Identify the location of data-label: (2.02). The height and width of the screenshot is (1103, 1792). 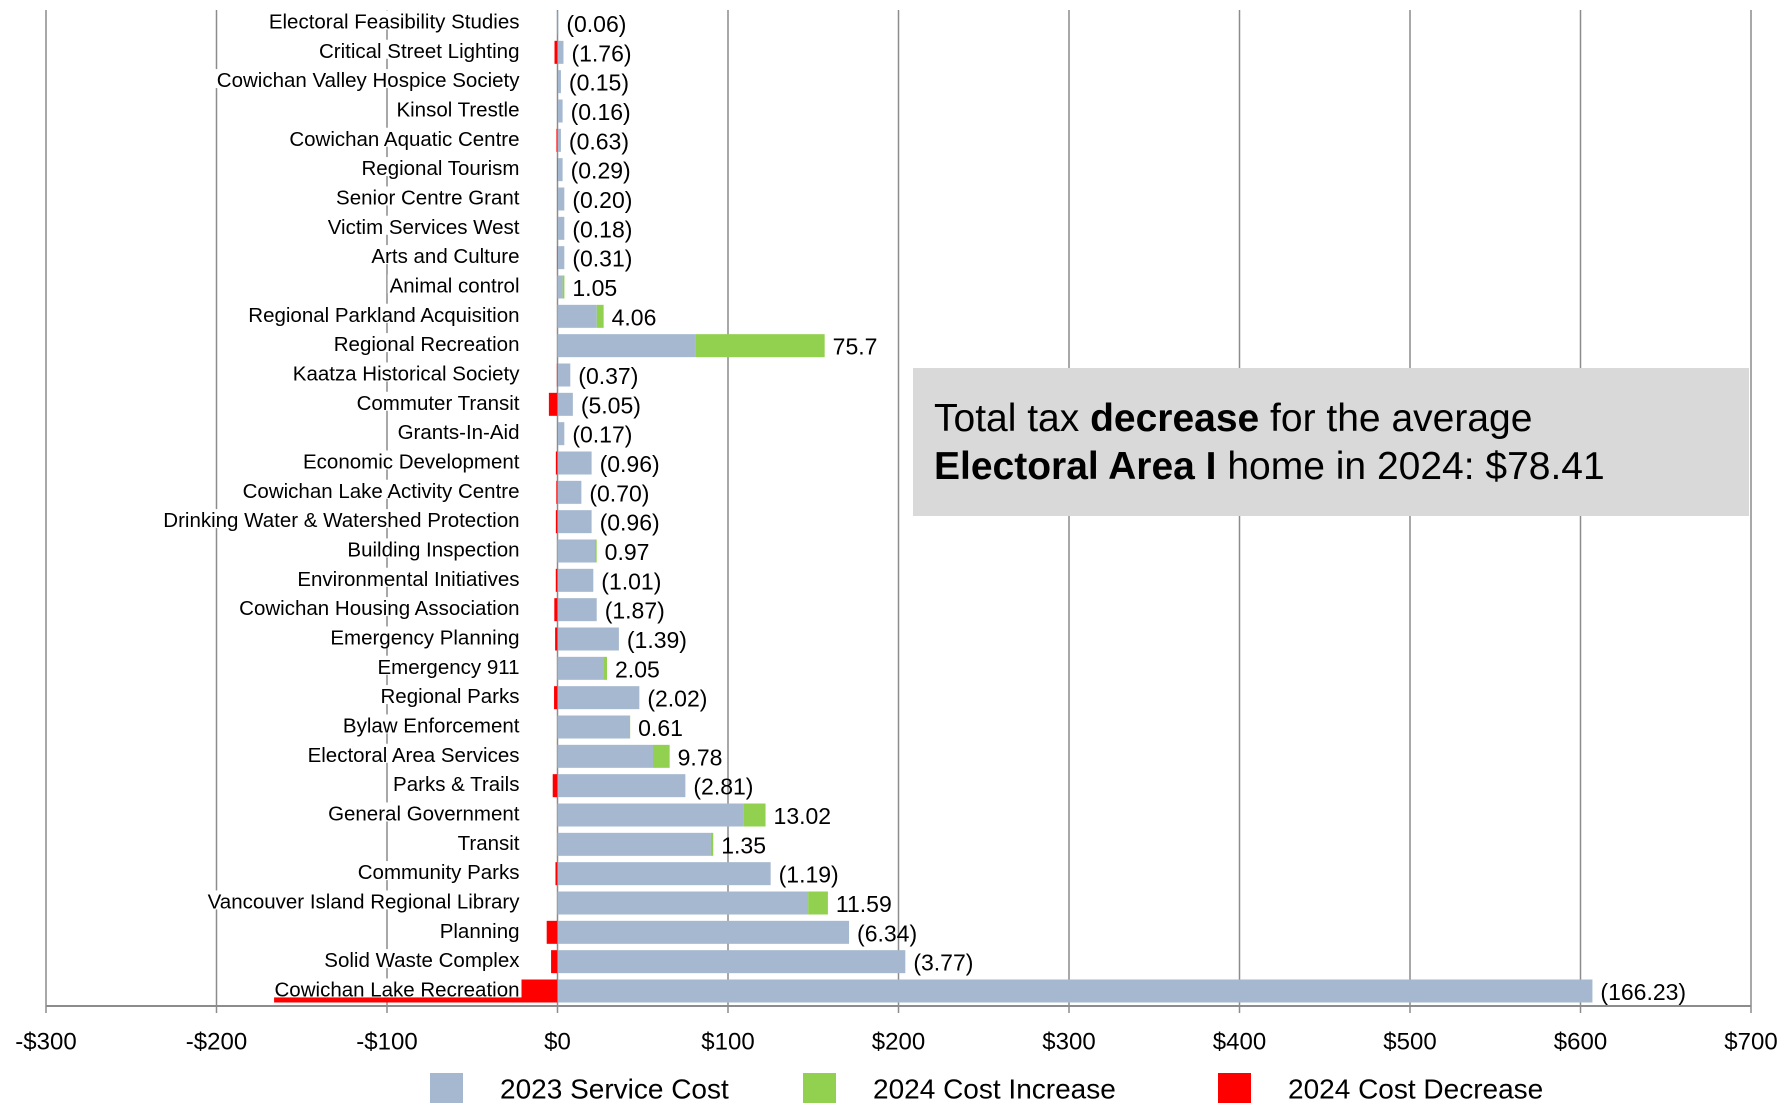
(677, 699).